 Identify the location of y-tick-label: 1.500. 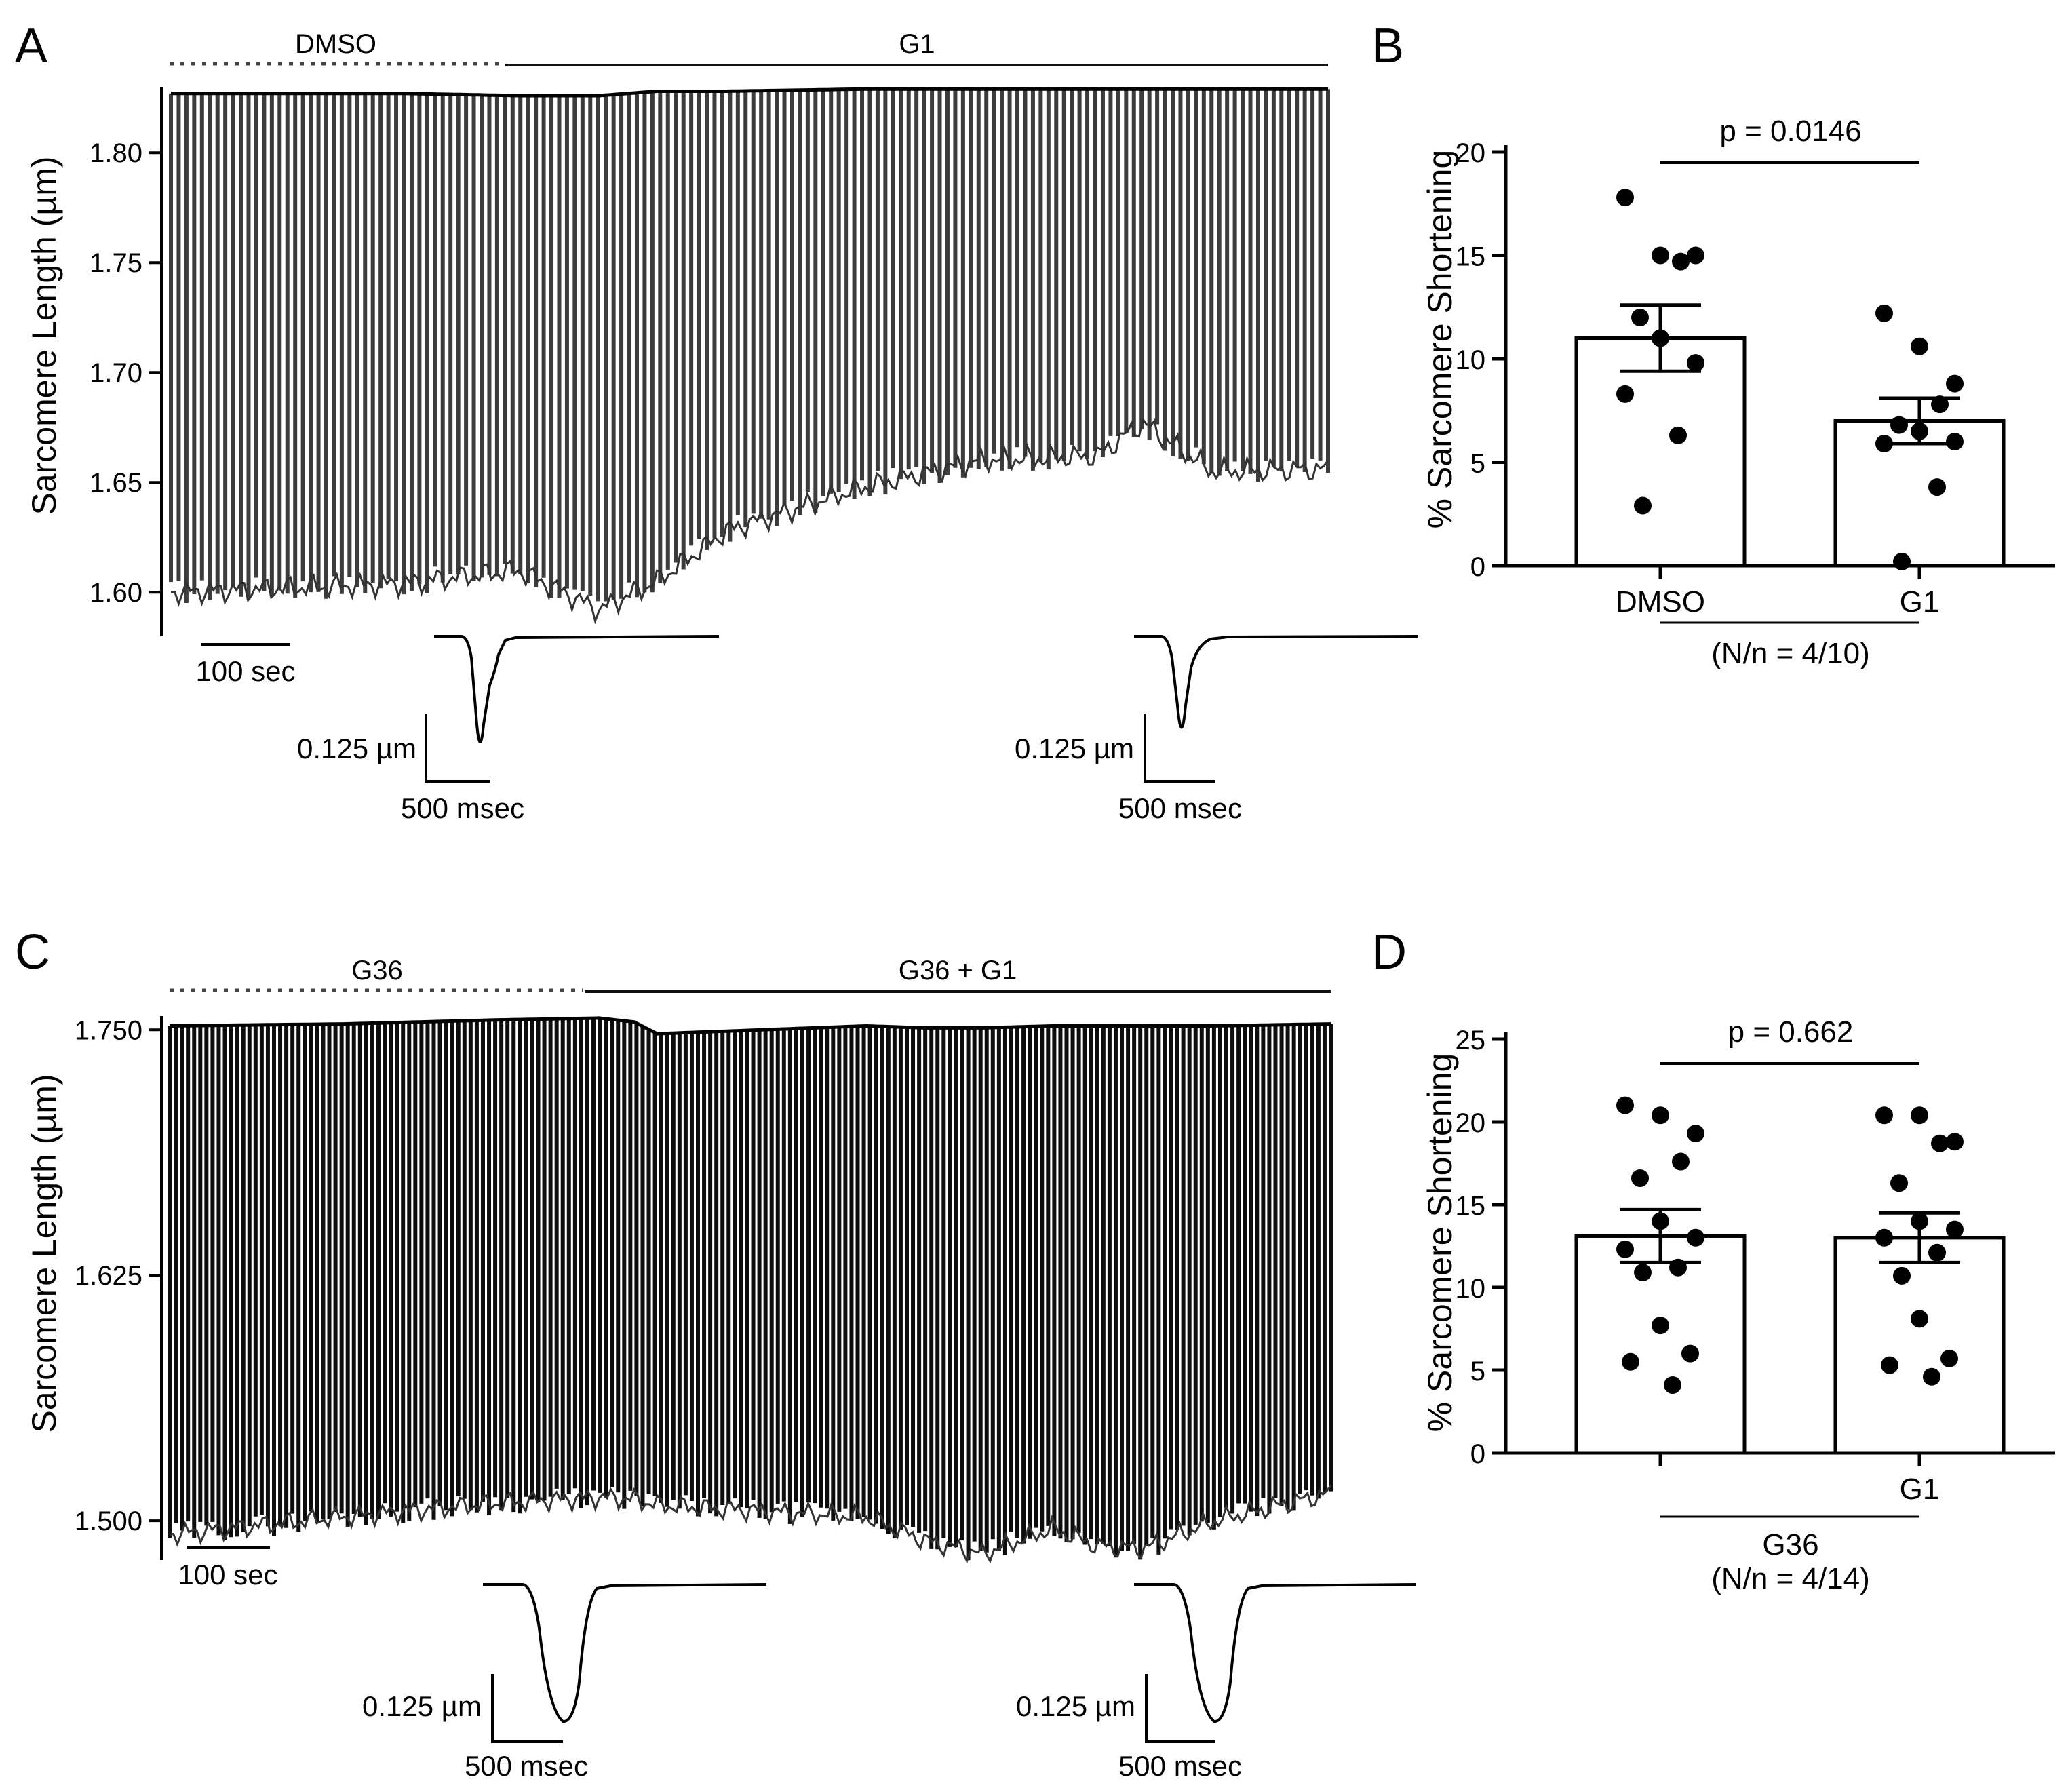
(108, 1521).